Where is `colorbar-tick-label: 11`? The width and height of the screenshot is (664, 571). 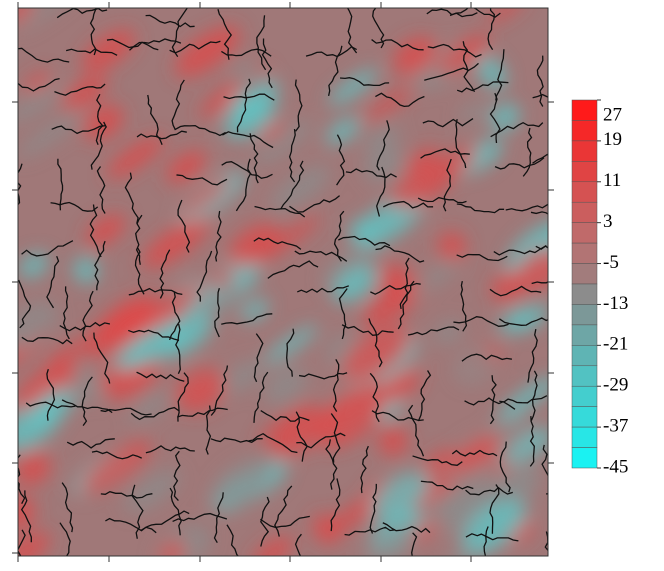
colorbar-tick-label: 11 is located at coordinates (612, 180).